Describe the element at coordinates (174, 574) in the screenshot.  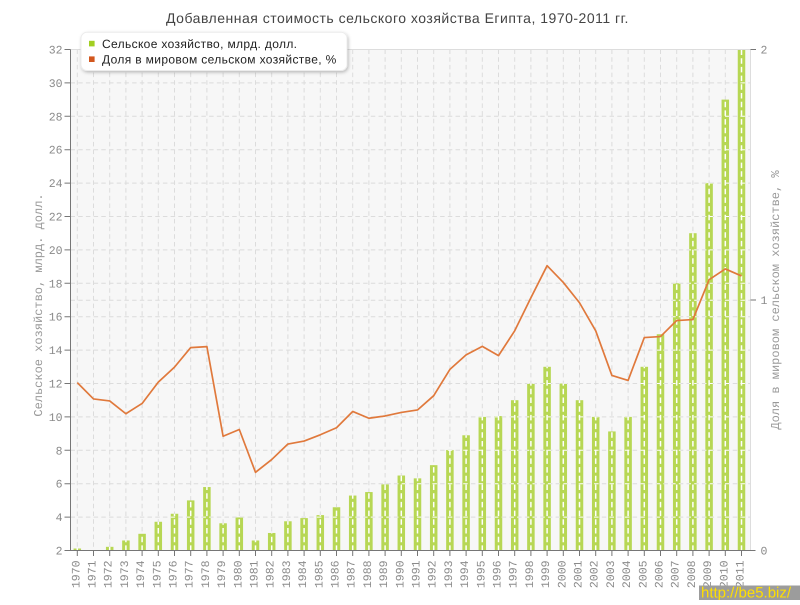
I see `svg-text: 1976` at that location.